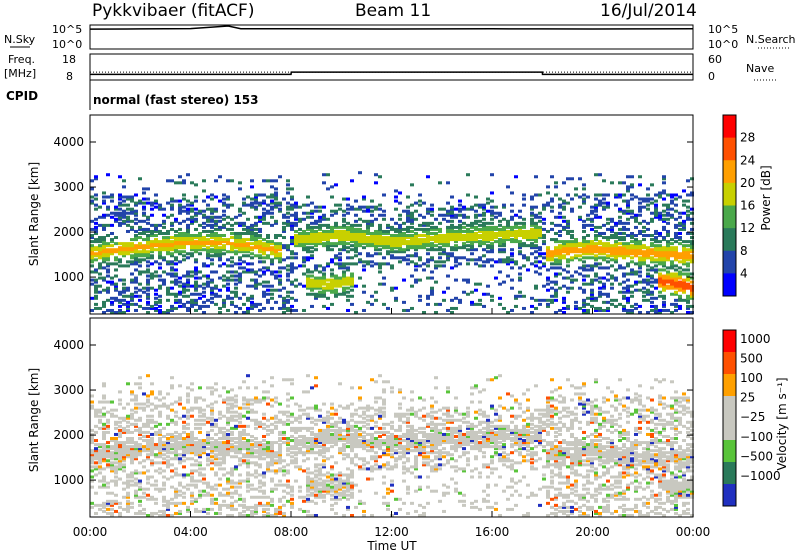  What do you see at coordinates (744, 273) in the screenshot?
I see `power-colorbar-tick-label: 4` at bounding box center [744, 273].